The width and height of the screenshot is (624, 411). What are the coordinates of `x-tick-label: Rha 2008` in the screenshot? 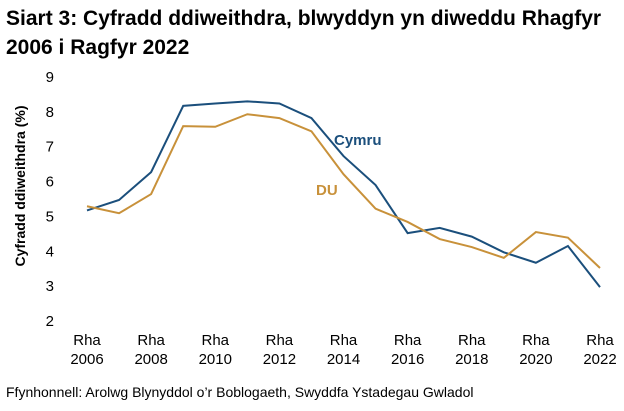 It's located at (151, 350).